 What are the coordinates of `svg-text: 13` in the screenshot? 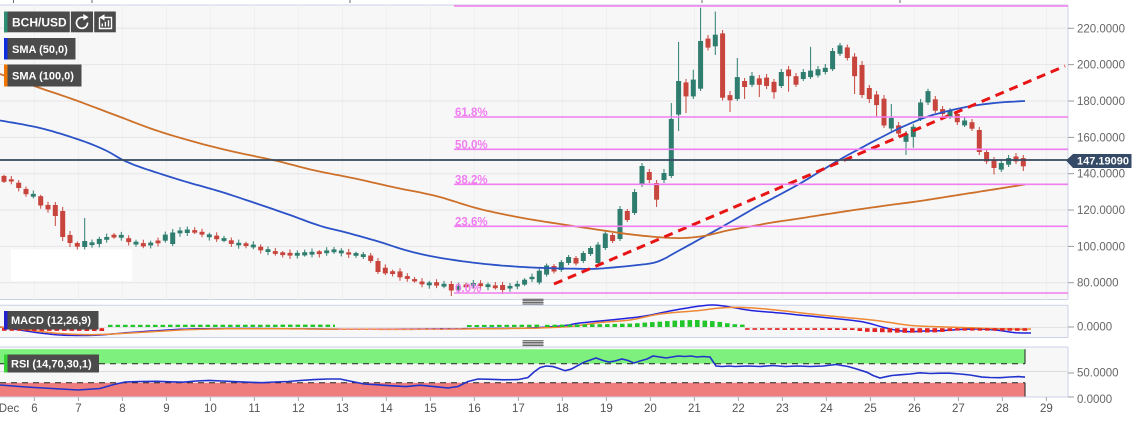 It's located at (342, 409).